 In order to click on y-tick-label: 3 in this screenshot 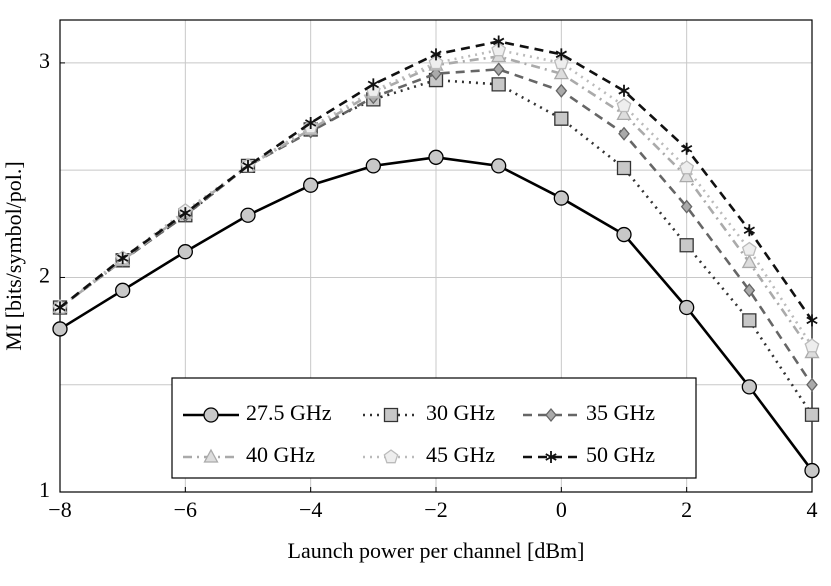, I will do `click(44, 60)`.